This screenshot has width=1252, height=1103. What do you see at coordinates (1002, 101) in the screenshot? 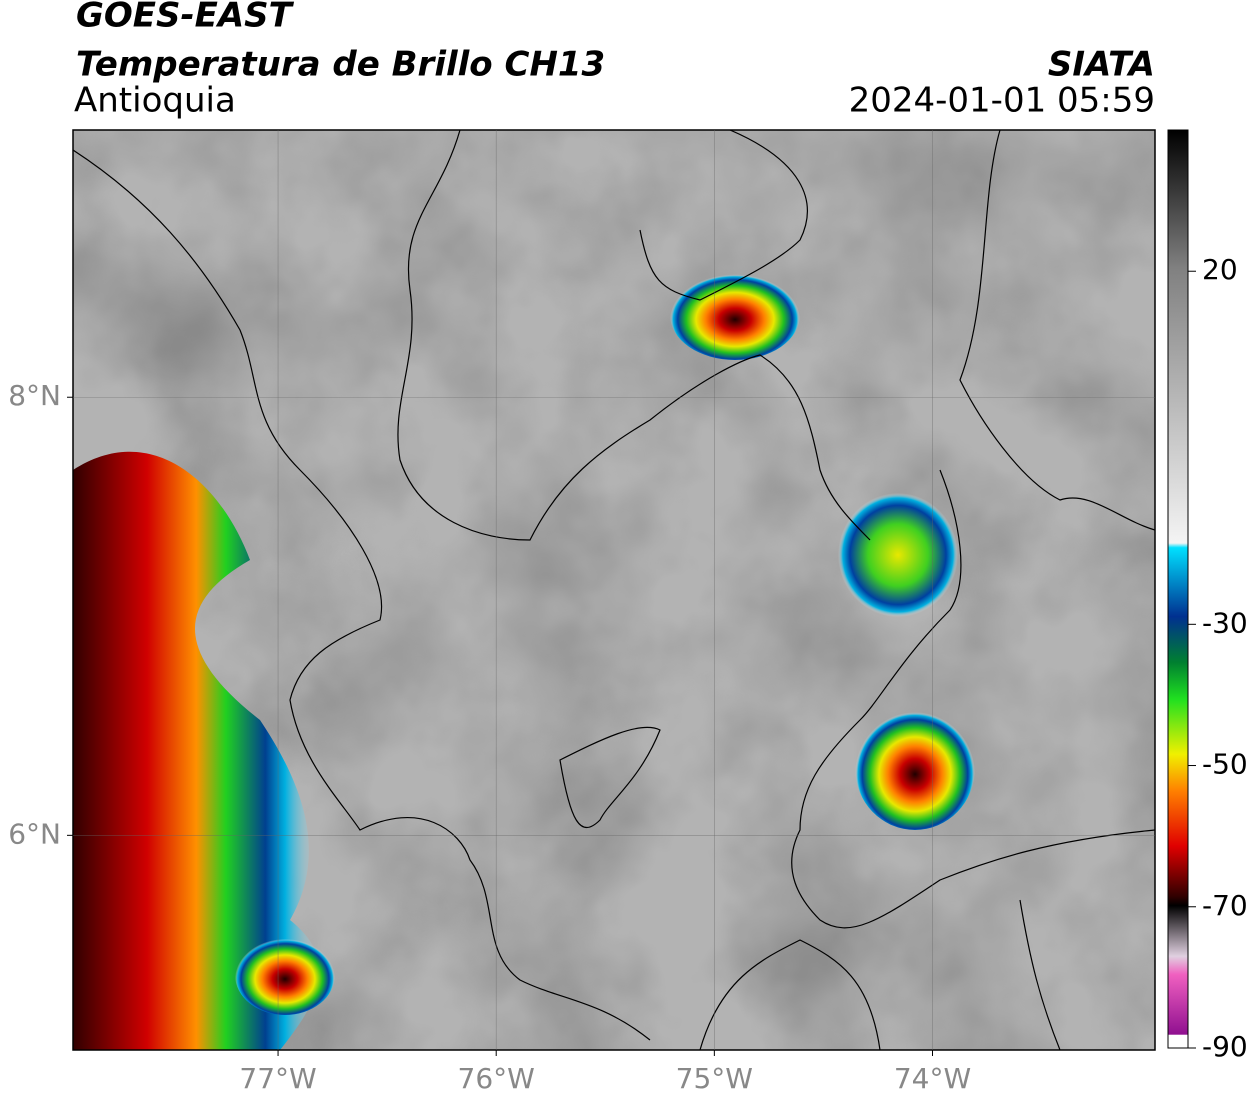
I see `datetime: 2024-01-01 05:59` at bounding box center [1002, 101].